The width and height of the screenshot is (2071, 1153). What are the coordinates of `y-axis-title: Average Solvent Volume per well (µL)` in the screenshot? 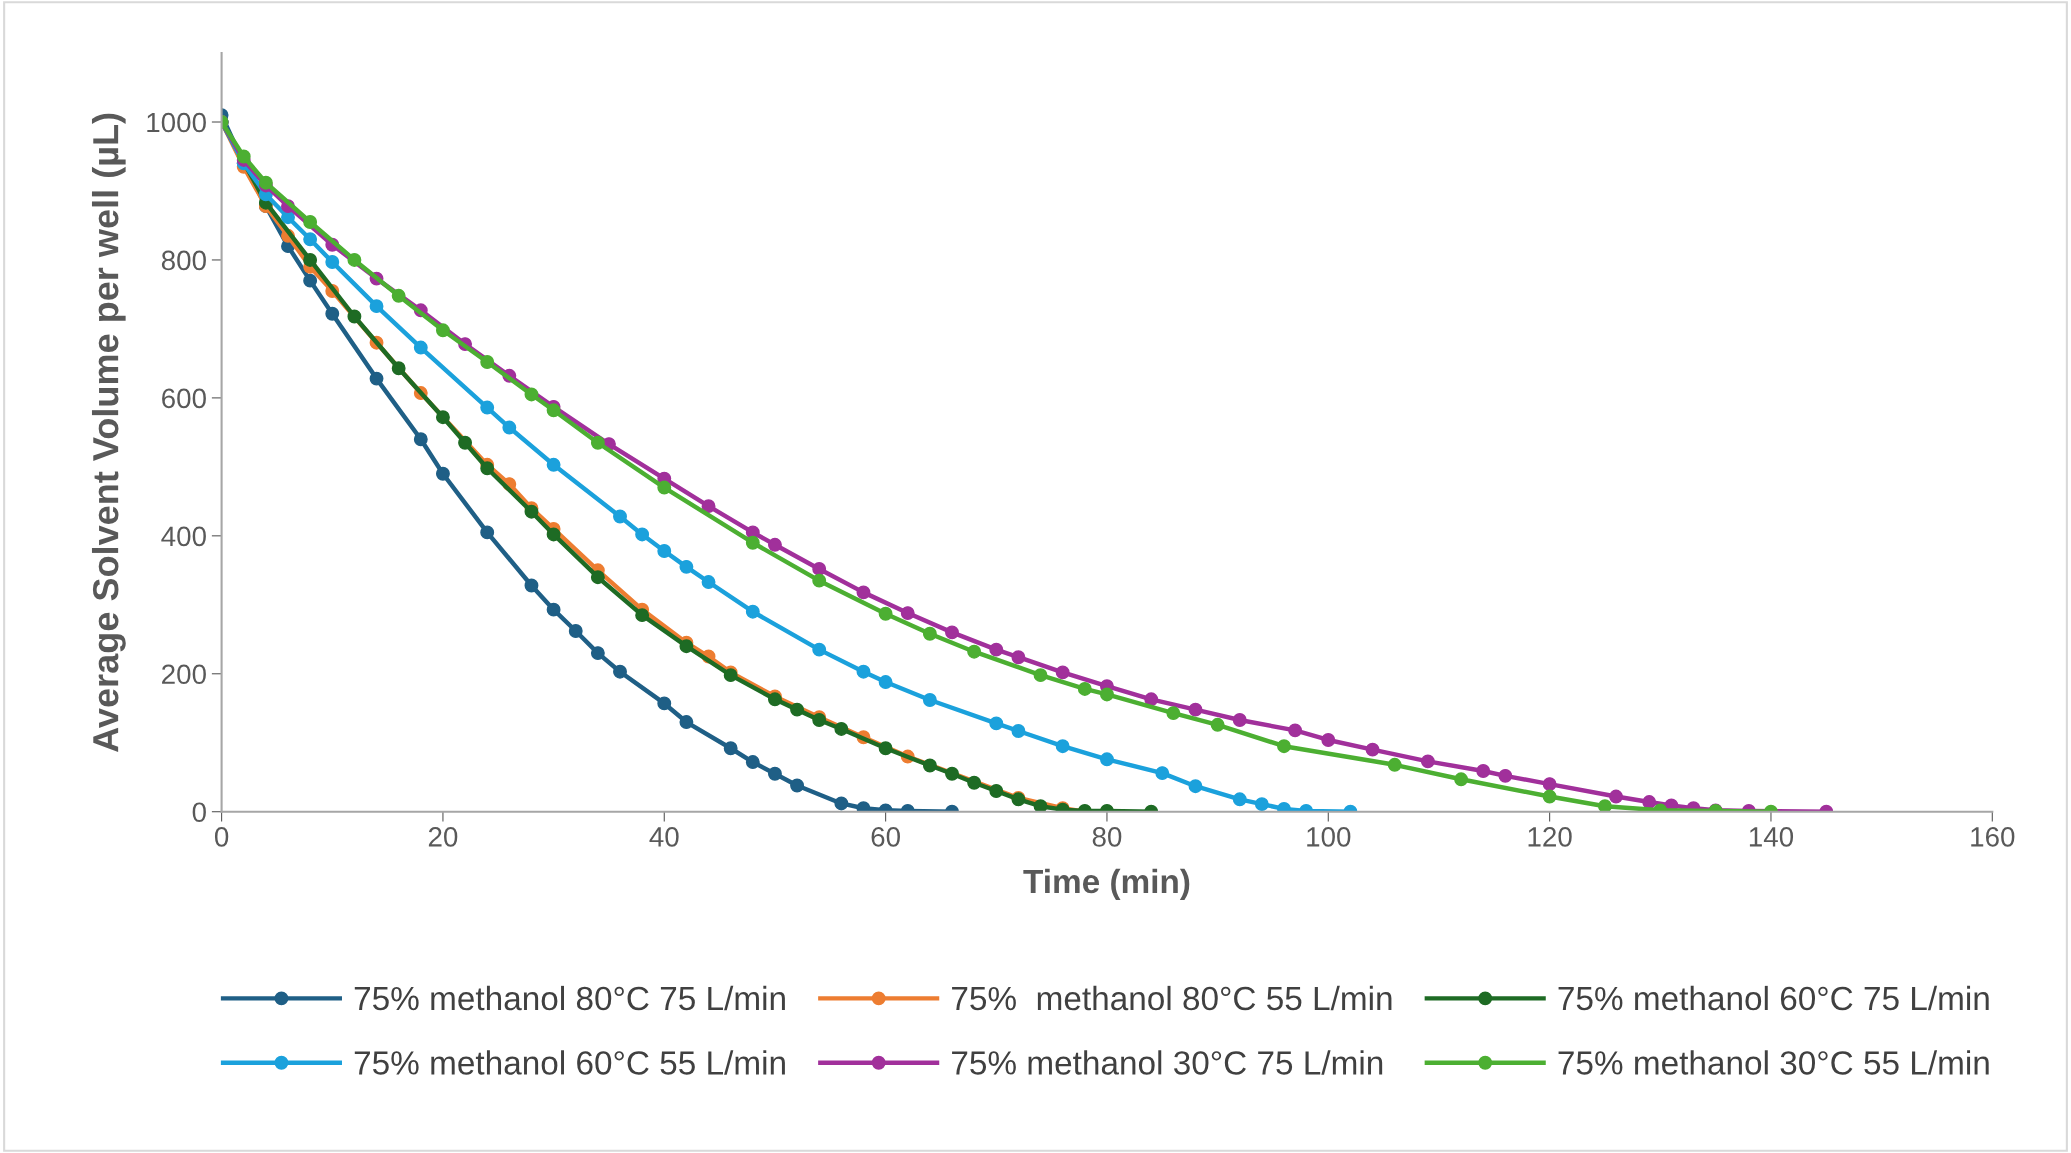 It's located at (108, 432).